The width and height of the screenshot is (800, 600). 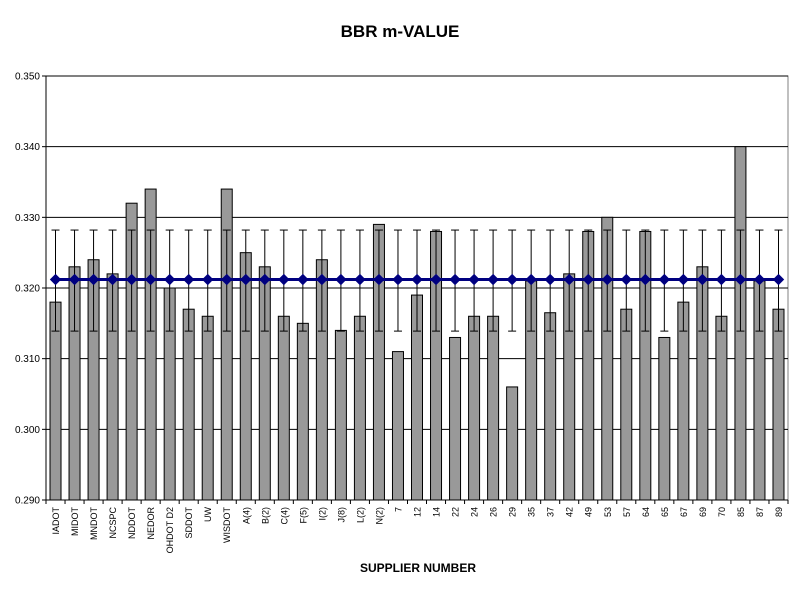 I want to click on y-tick-label: 0.330, so click(x=27, y=218).